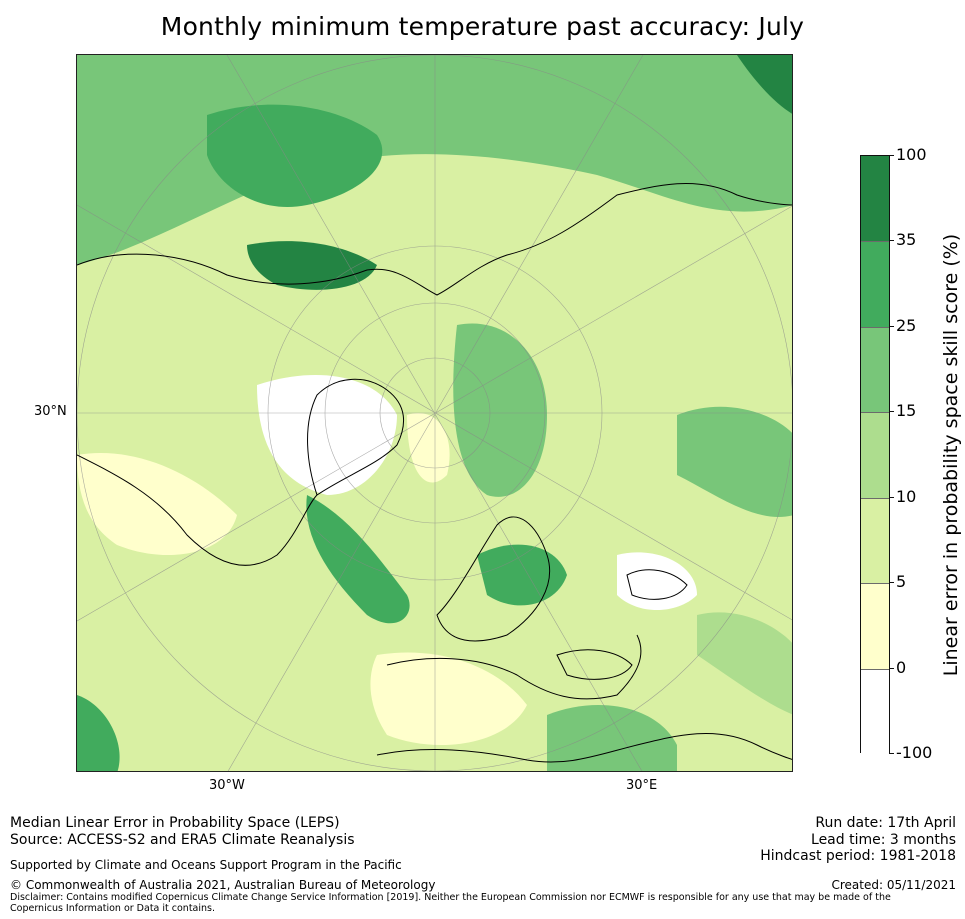 This screenshot has width=965, height=919. Describe the element at coordinates (911, 154) in the screenshot. I see `colorbar-tick-label: 100` at that location.